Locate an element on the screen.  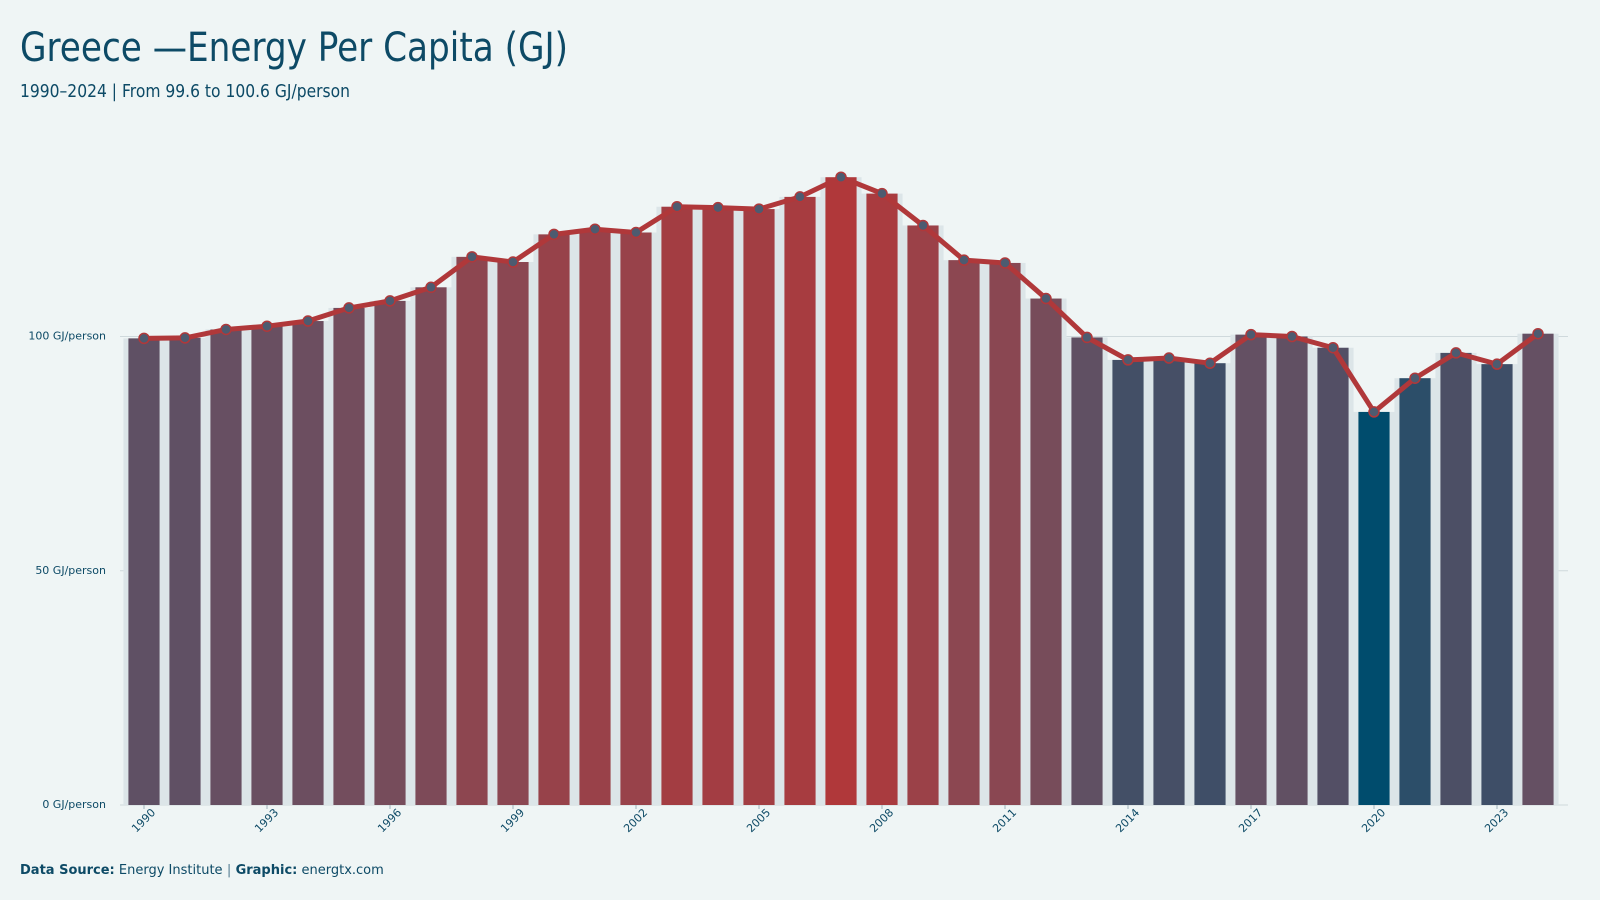
x-tick-label: 1999 is located at coordinates (512, 820).